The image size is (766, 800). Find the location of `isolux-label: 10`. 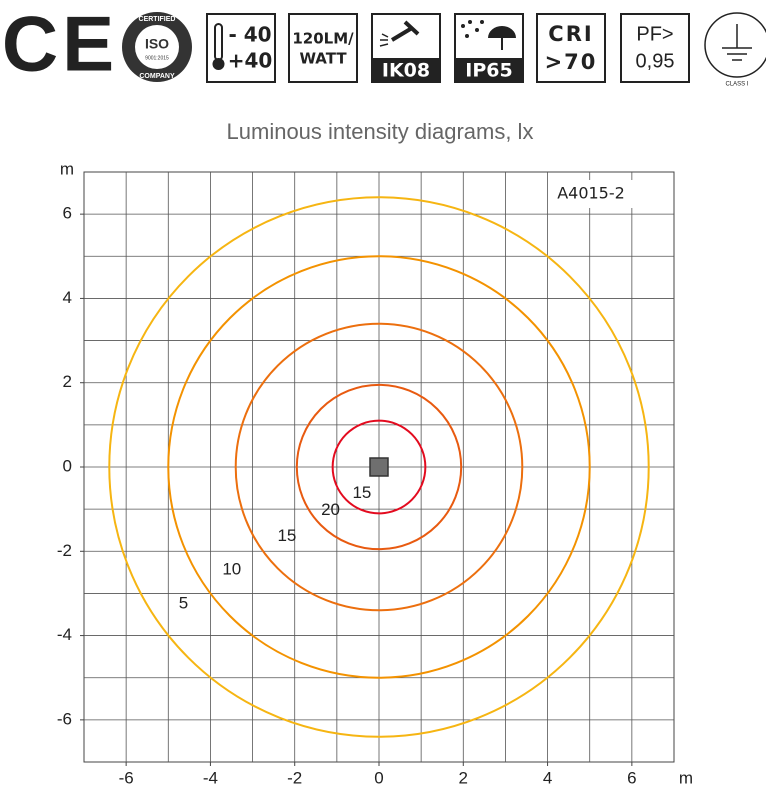

isolux-label: 10 is located at coordinates (231, 569).